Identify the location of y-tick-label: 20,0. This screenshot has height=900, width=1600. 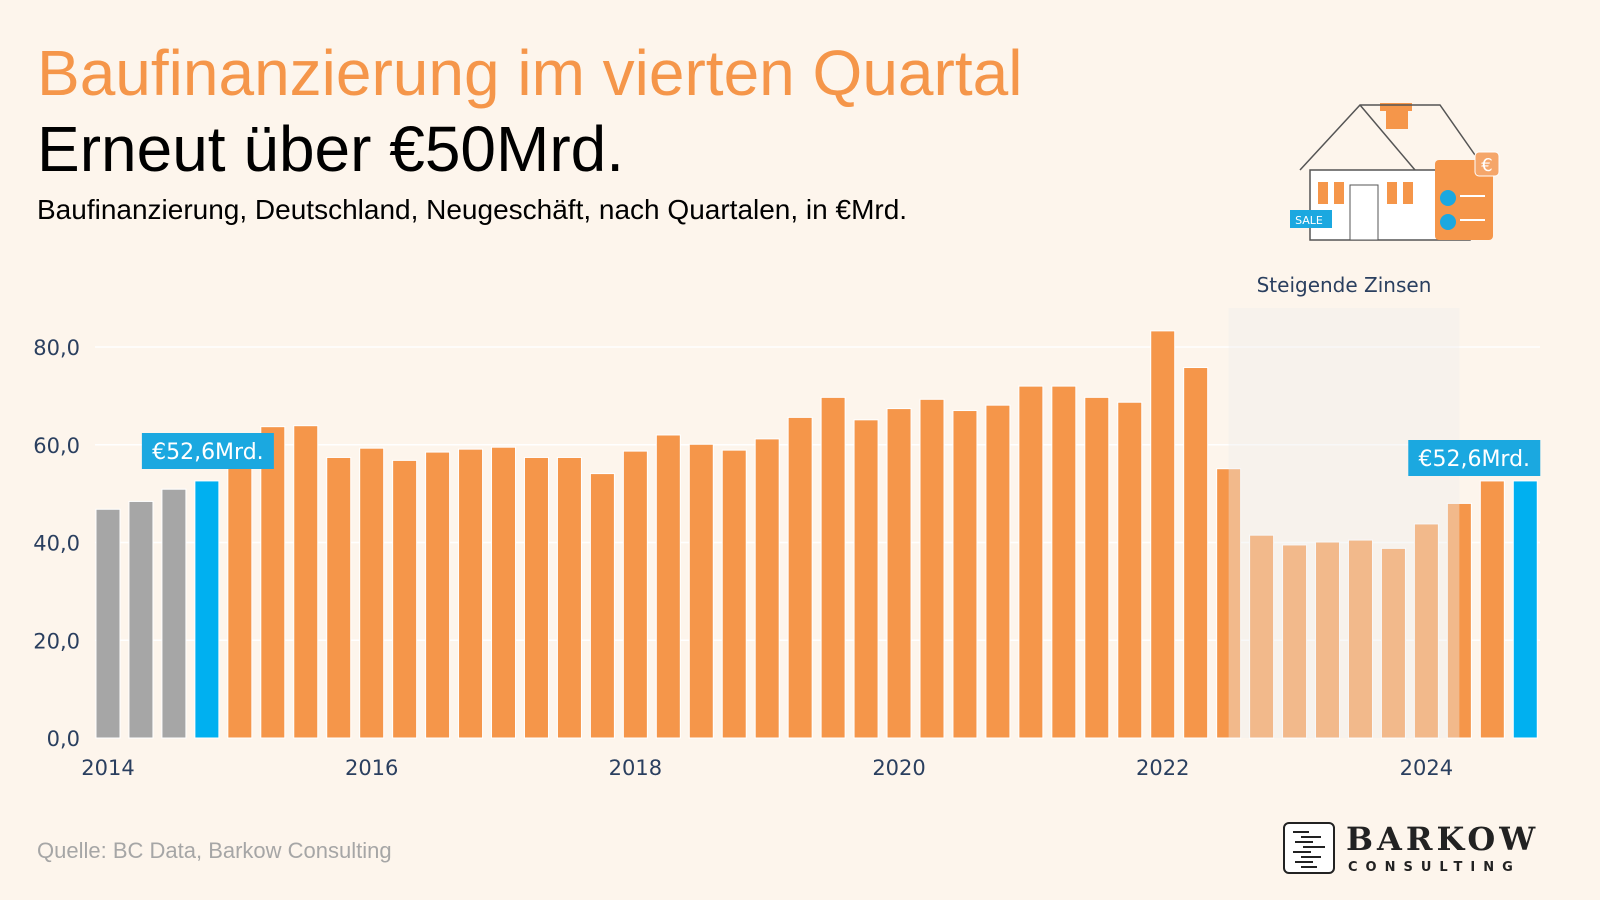
(56, 641).